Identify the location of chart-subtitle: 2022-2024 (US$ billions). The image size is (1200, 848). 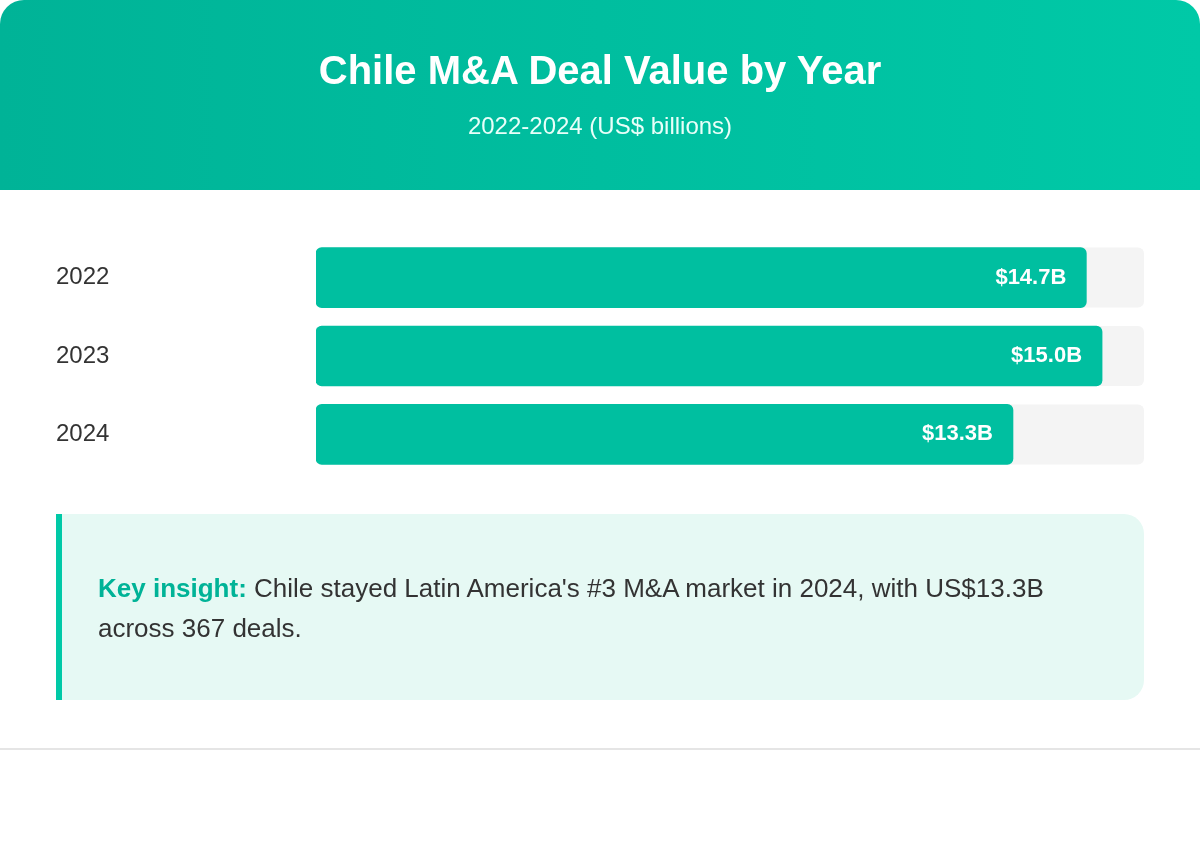
(600, 126).